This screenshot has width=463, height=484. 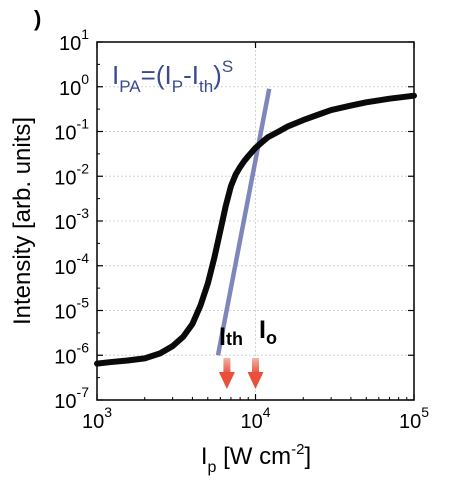 I want to click on y-tick-exp-3: -2, so click(x=83, y=168).